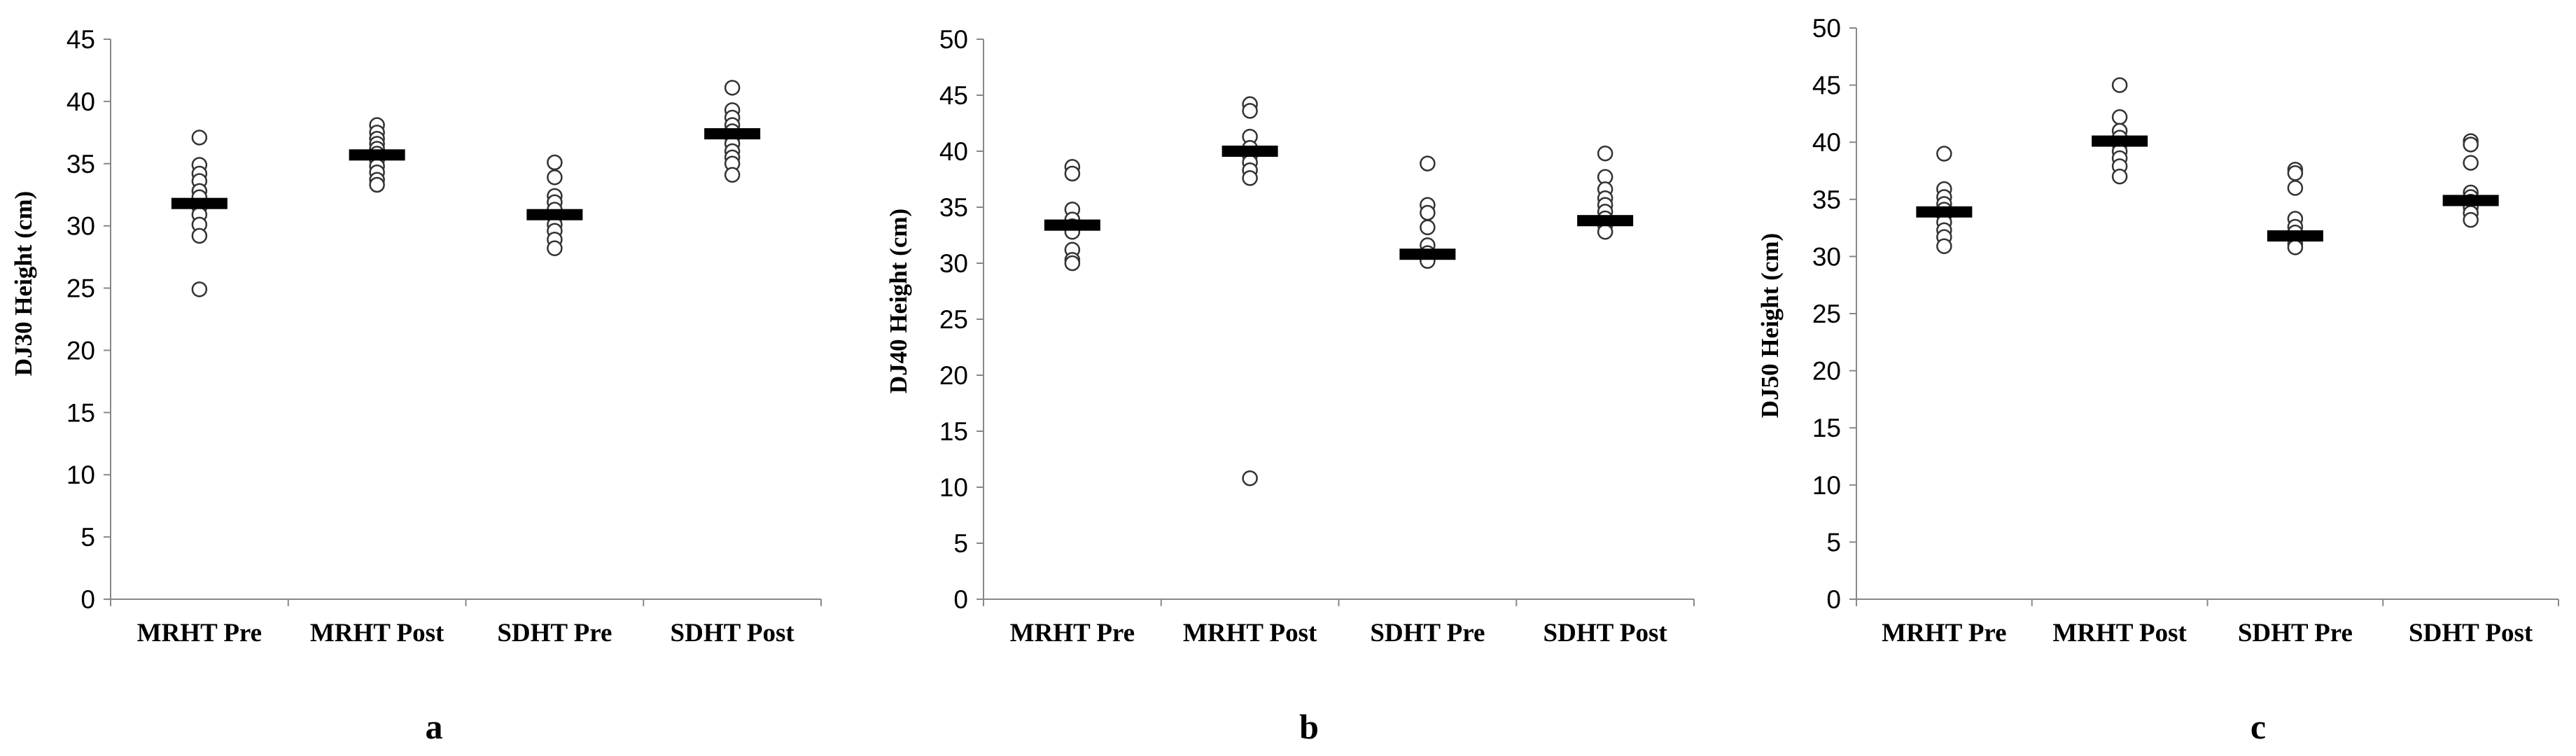 The width and height of the screenshot is (2576, 756). I want to click on panel-label: a, so click(434, 726).